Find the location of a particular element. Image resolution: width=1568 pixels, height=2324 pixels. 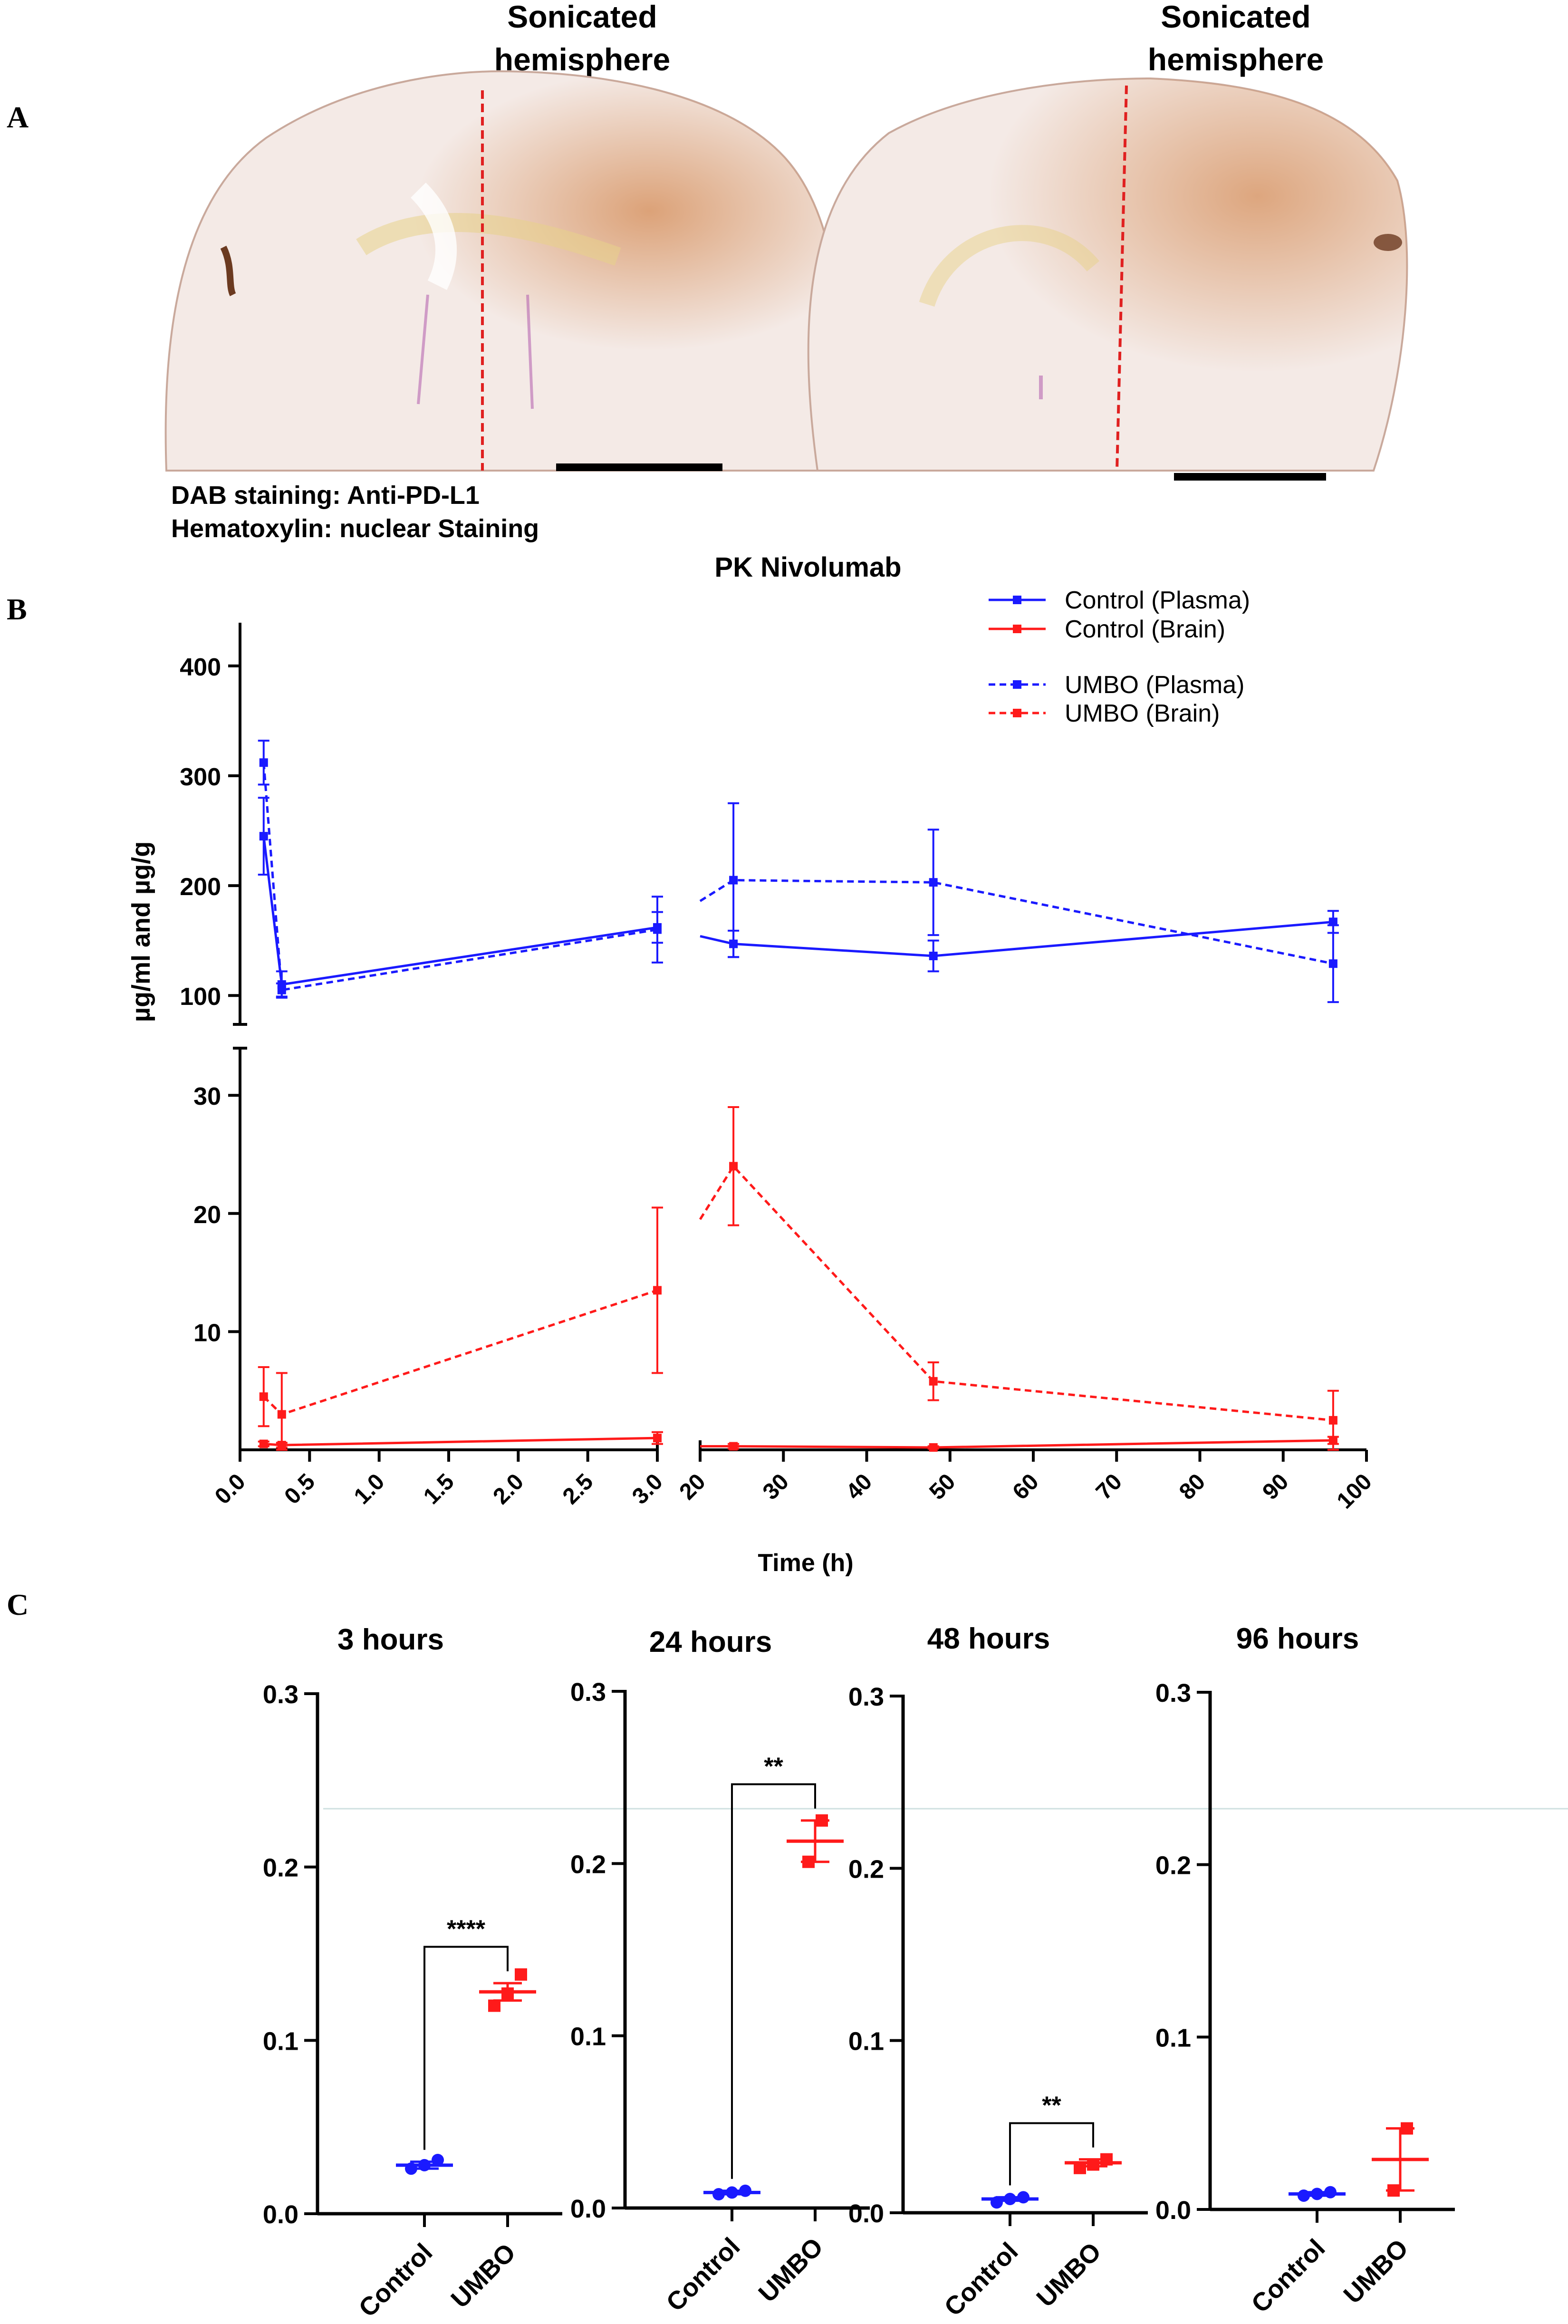

group-umbo is located at coordinates (815, 1841).